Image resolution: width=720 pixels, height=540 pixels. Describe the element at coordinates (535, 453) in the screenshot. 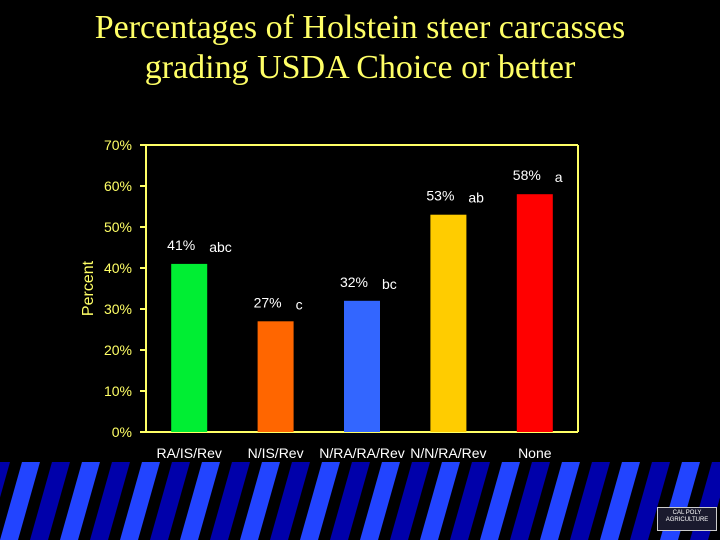

I see `category-label: None` at that location.